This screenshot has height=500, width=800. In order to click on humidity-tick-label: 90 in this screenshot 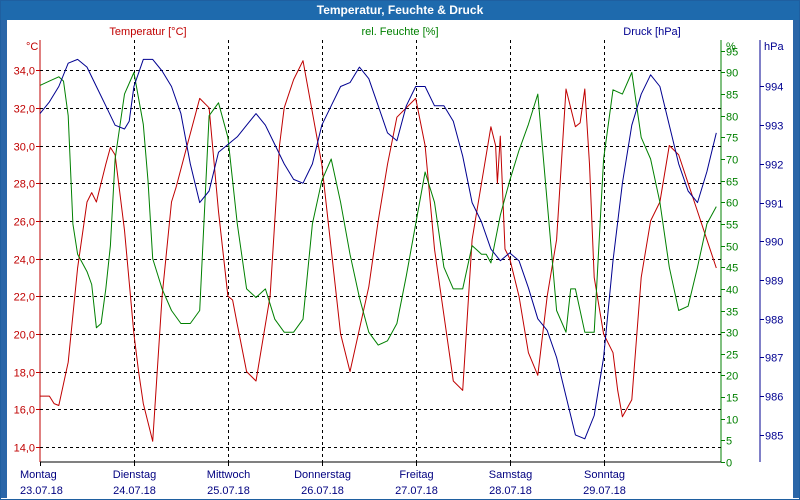, I will do `click(732, 74)`.